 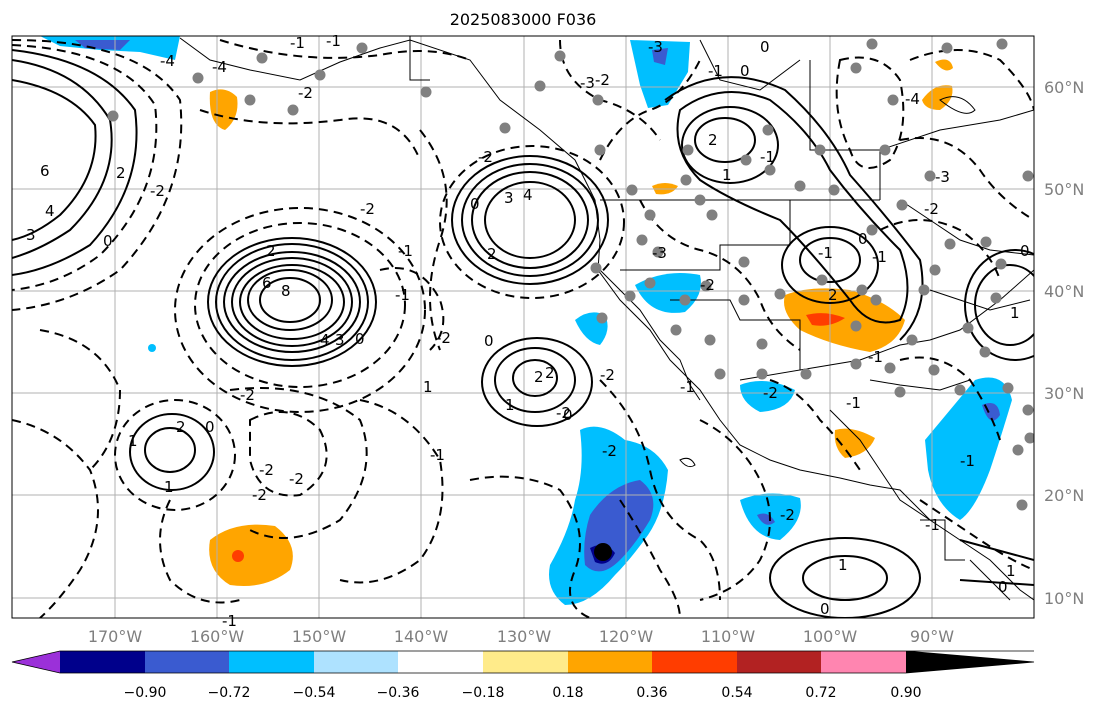 I want to click on shade-darkblue-bc, so click(x=660, y=56).